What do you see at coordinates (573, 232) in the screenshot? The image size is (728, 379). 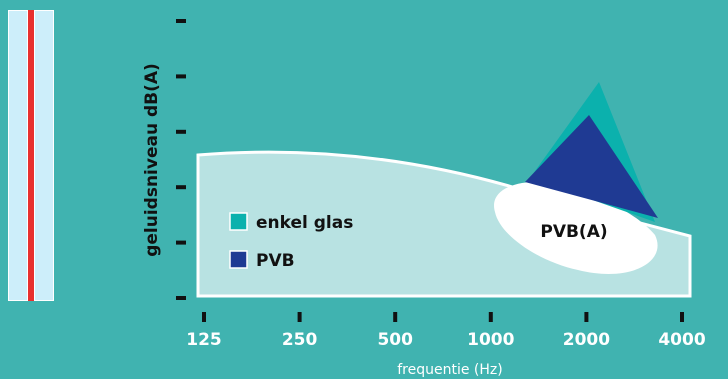 I see `region-label: PVB(A)` at bounding box center [573, 232].